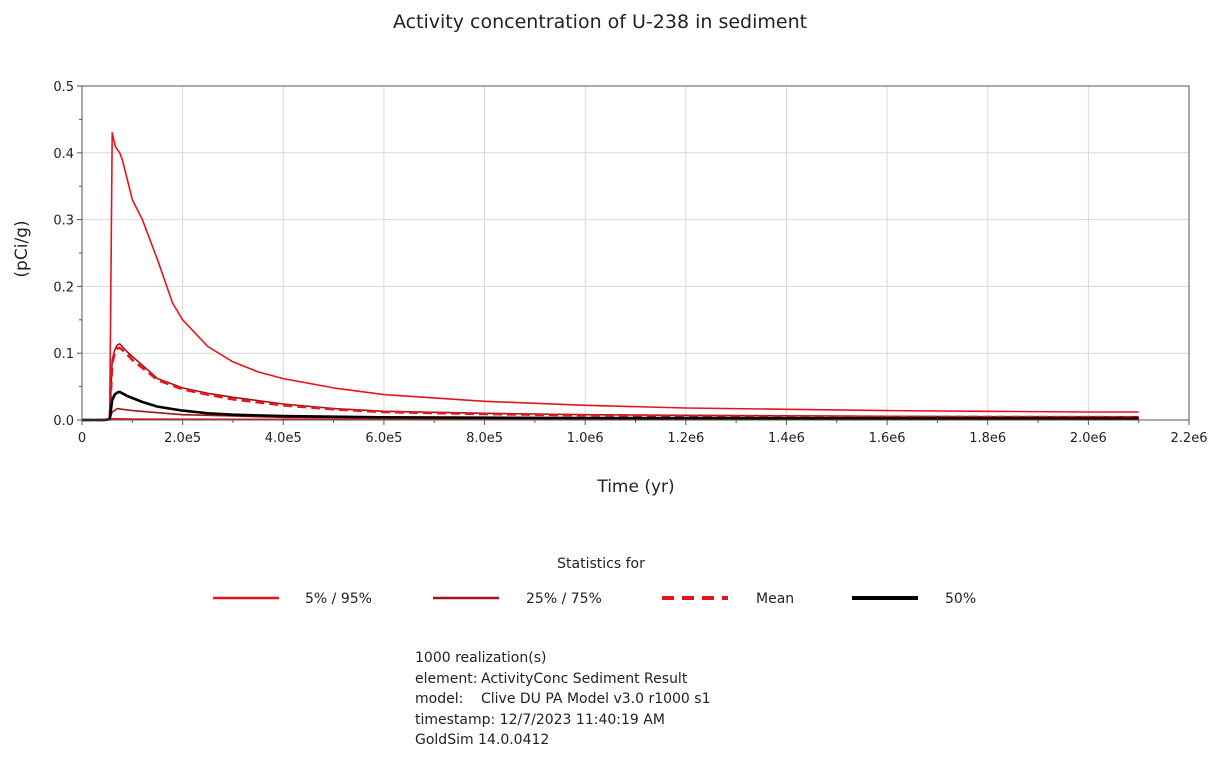  What do you see at coordinates (63, 421) in the screenshot?
I see `y-tick-label: 0.0` at bounding box center [63, 421].